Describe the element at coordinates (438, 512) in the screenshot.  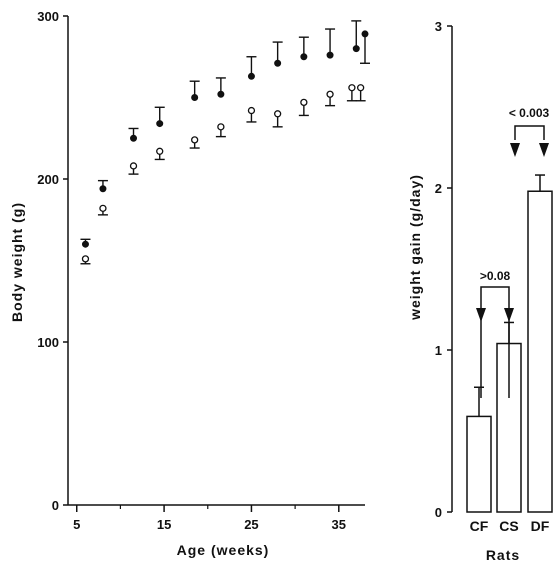
I see `bar-y-tick-label: 0` at that location.